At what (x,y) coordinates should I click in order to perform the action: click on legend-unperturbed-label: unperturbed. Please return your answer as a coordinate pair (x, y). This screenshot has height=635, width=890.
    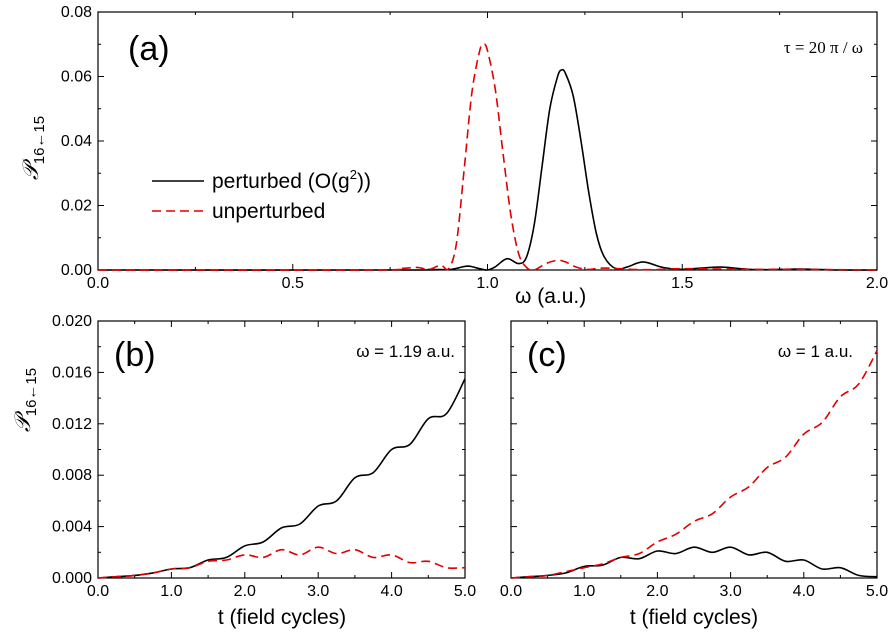
    Looking at the image, I should click on (268, 211).